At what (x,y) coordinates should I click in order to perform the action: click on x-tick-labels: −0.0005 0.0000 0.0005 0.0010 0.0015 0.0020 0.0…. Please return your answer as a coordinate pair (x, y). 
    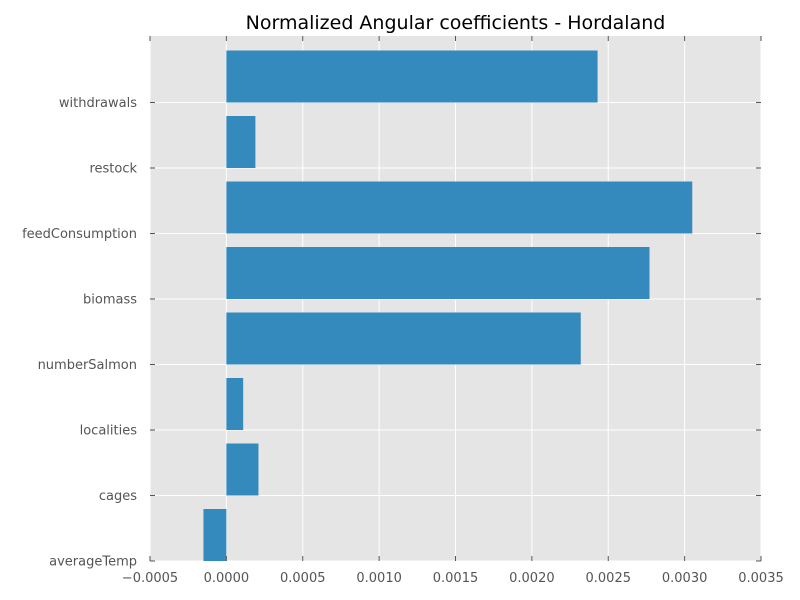
    Looking at the image, I should click on (453, 578).